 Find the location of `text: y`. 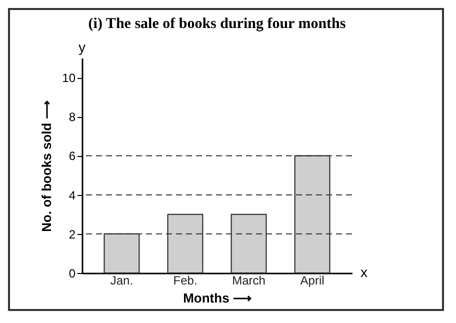

text: y is located at coordinates (82, 47).